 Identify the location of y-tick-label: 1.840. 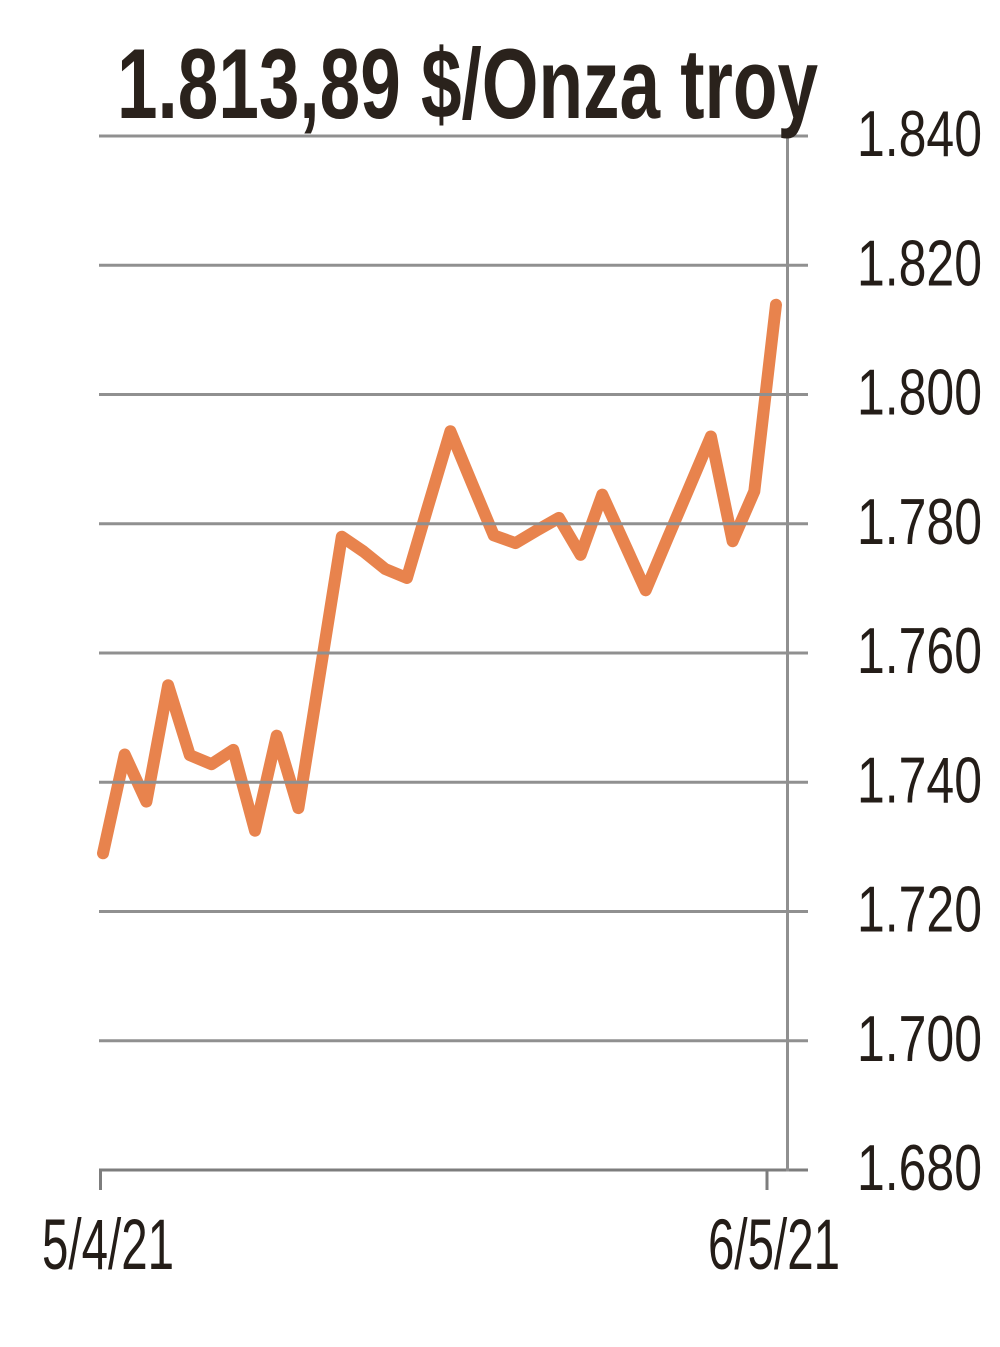
(919, 133).